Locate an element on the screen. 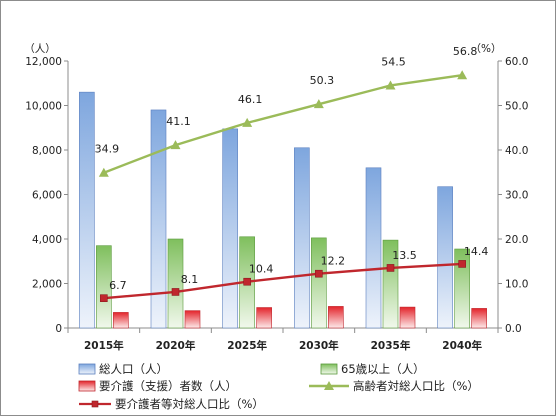 Image resolution: width=556 pixels, height=419 pixels. y-right-tick-label: 0.0 is located at coordinates (513, 329).